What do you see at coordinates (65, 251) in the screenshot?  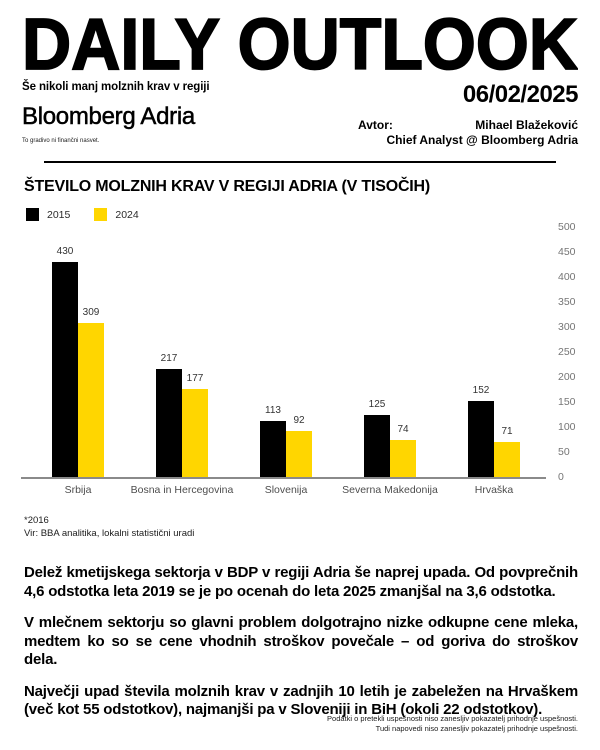 I see `bar-value-2015-Srbija: 430` at bounding box center [65, 251].